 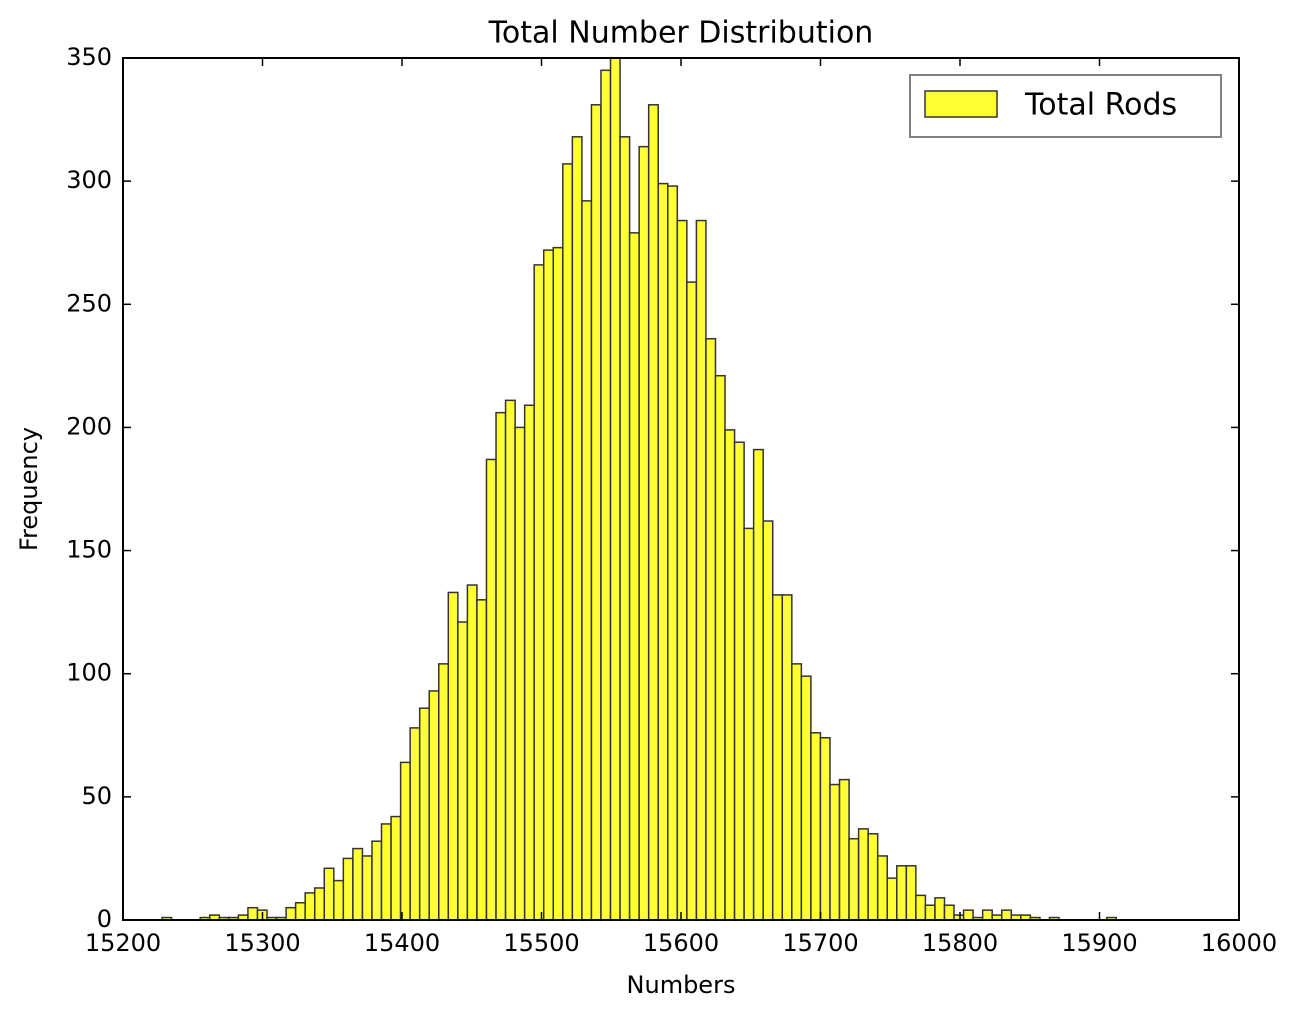 What do you see at coordinates (1099, 943) in the screenshot?
I see `x-tick-label: 15900` at bounding box center [1099, 943].